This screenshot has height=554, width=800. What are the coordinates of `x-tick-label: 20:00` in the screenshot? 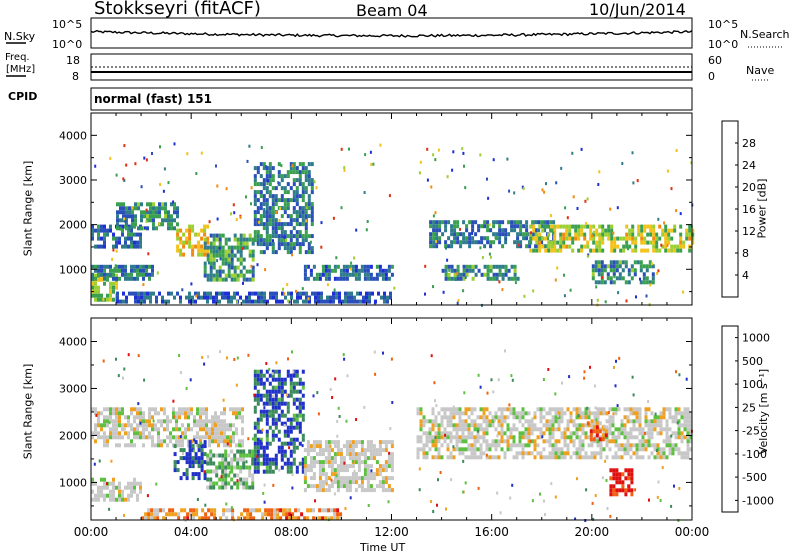 It's located at (592, 532).